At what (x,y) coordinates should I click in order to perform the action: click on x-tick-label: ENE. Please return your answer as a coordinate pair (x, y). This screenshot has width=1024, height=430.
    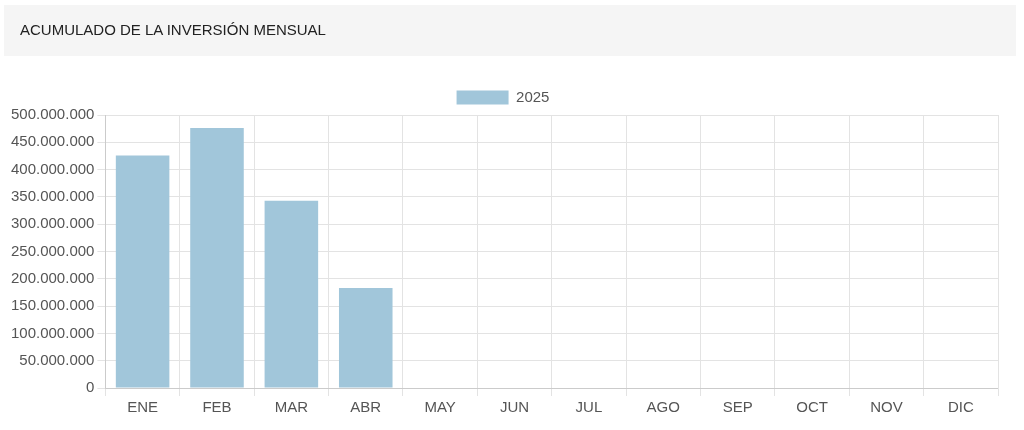
    Looking at the image, I should click on (143, 407).